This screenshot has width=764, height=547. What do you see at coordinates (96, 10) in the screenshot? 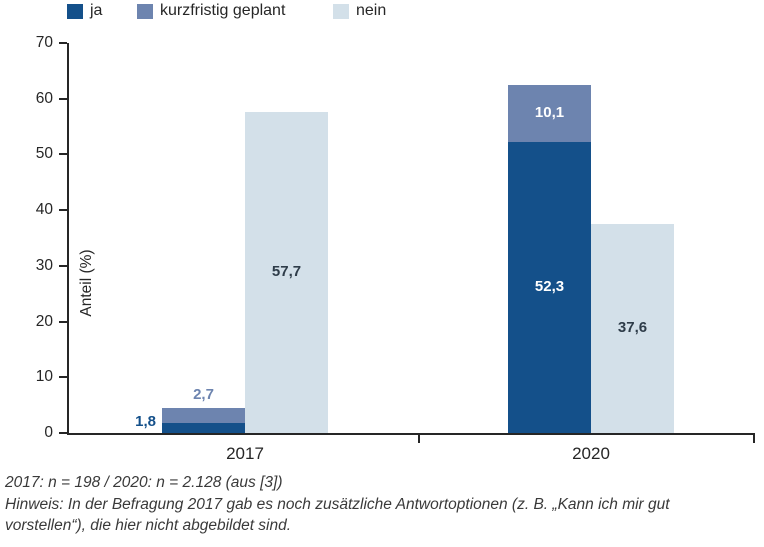
I see `legend-label-ja: ja` at bounding box center [96, 10].